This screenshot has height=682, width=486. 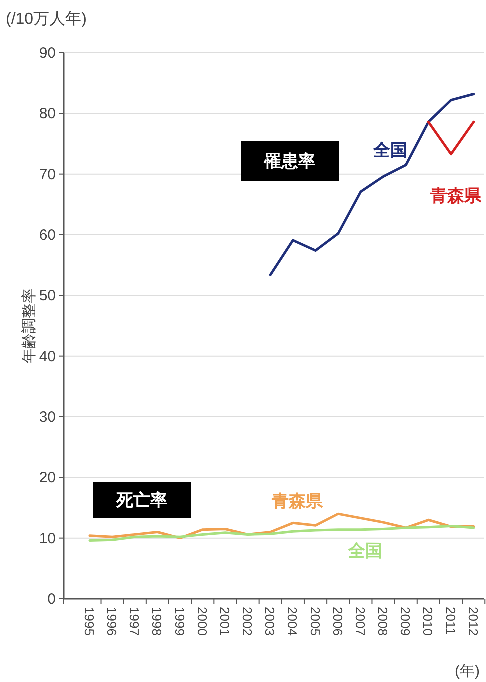 I want to click on x-tick-label: 1999, so click(x=180, y=621).